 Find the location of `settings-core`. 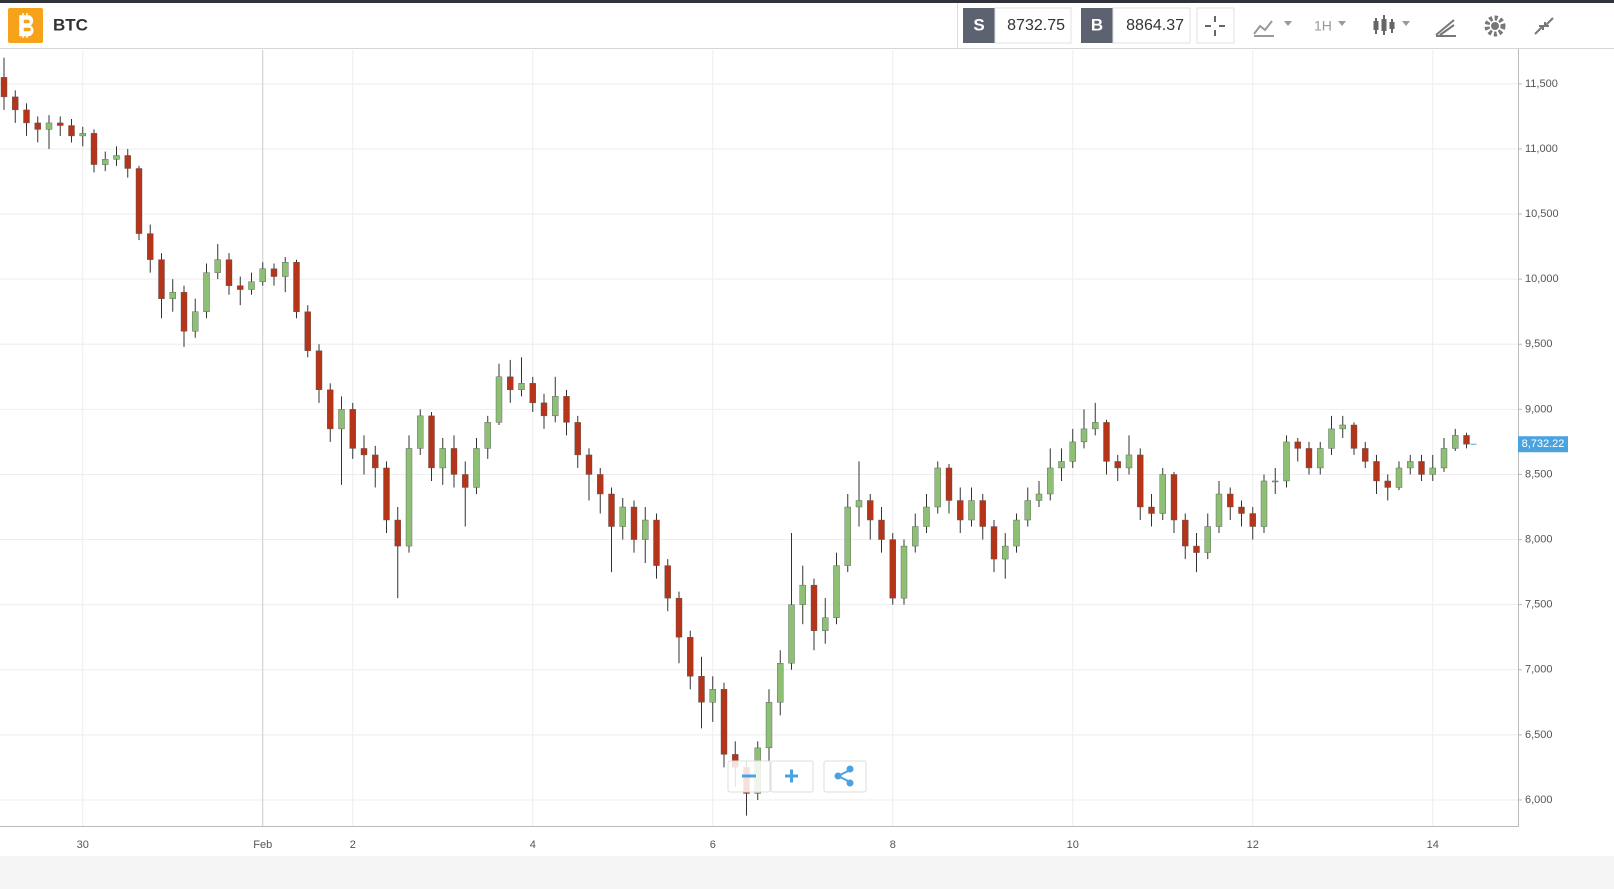

settings-core is located at coordinates (1495, 26).